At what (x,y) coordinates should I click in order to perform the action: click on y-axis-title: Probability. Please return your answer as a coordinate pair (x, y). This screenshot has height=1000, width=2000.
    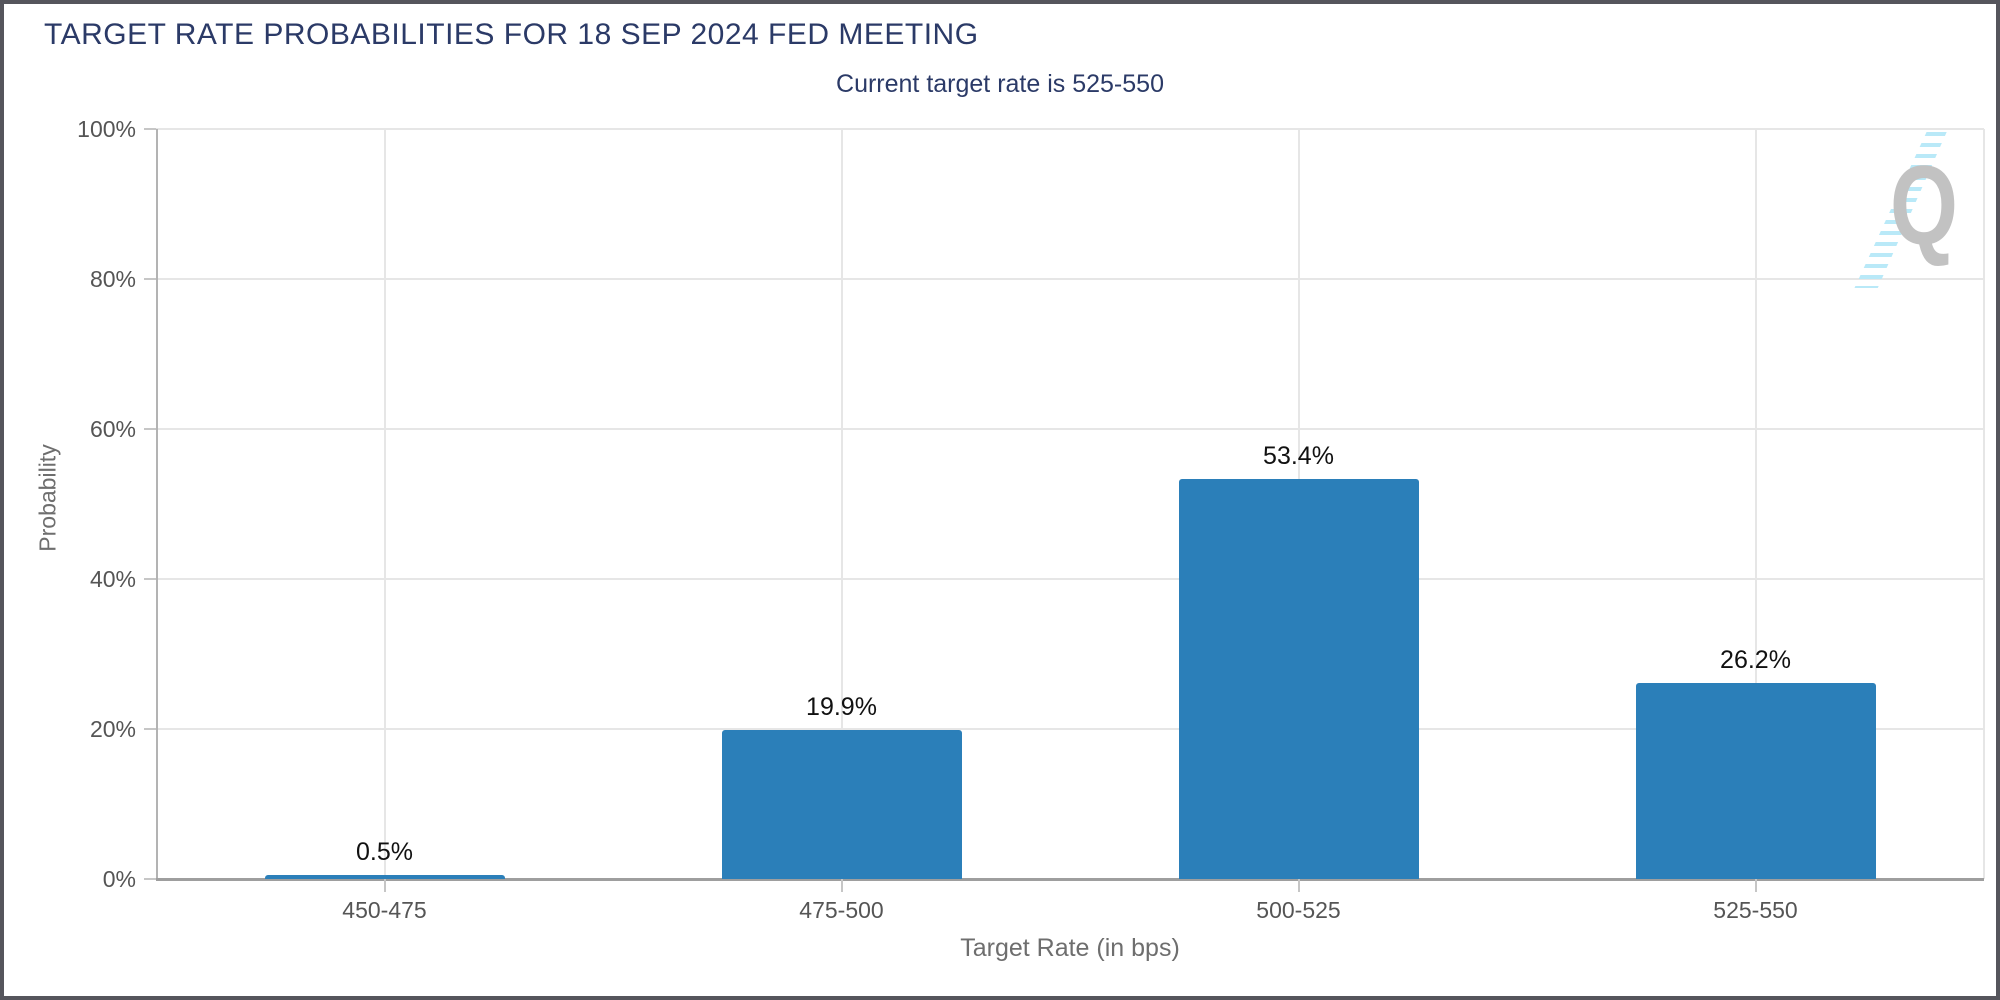
    Looking at the image, I should click on (47, 498).